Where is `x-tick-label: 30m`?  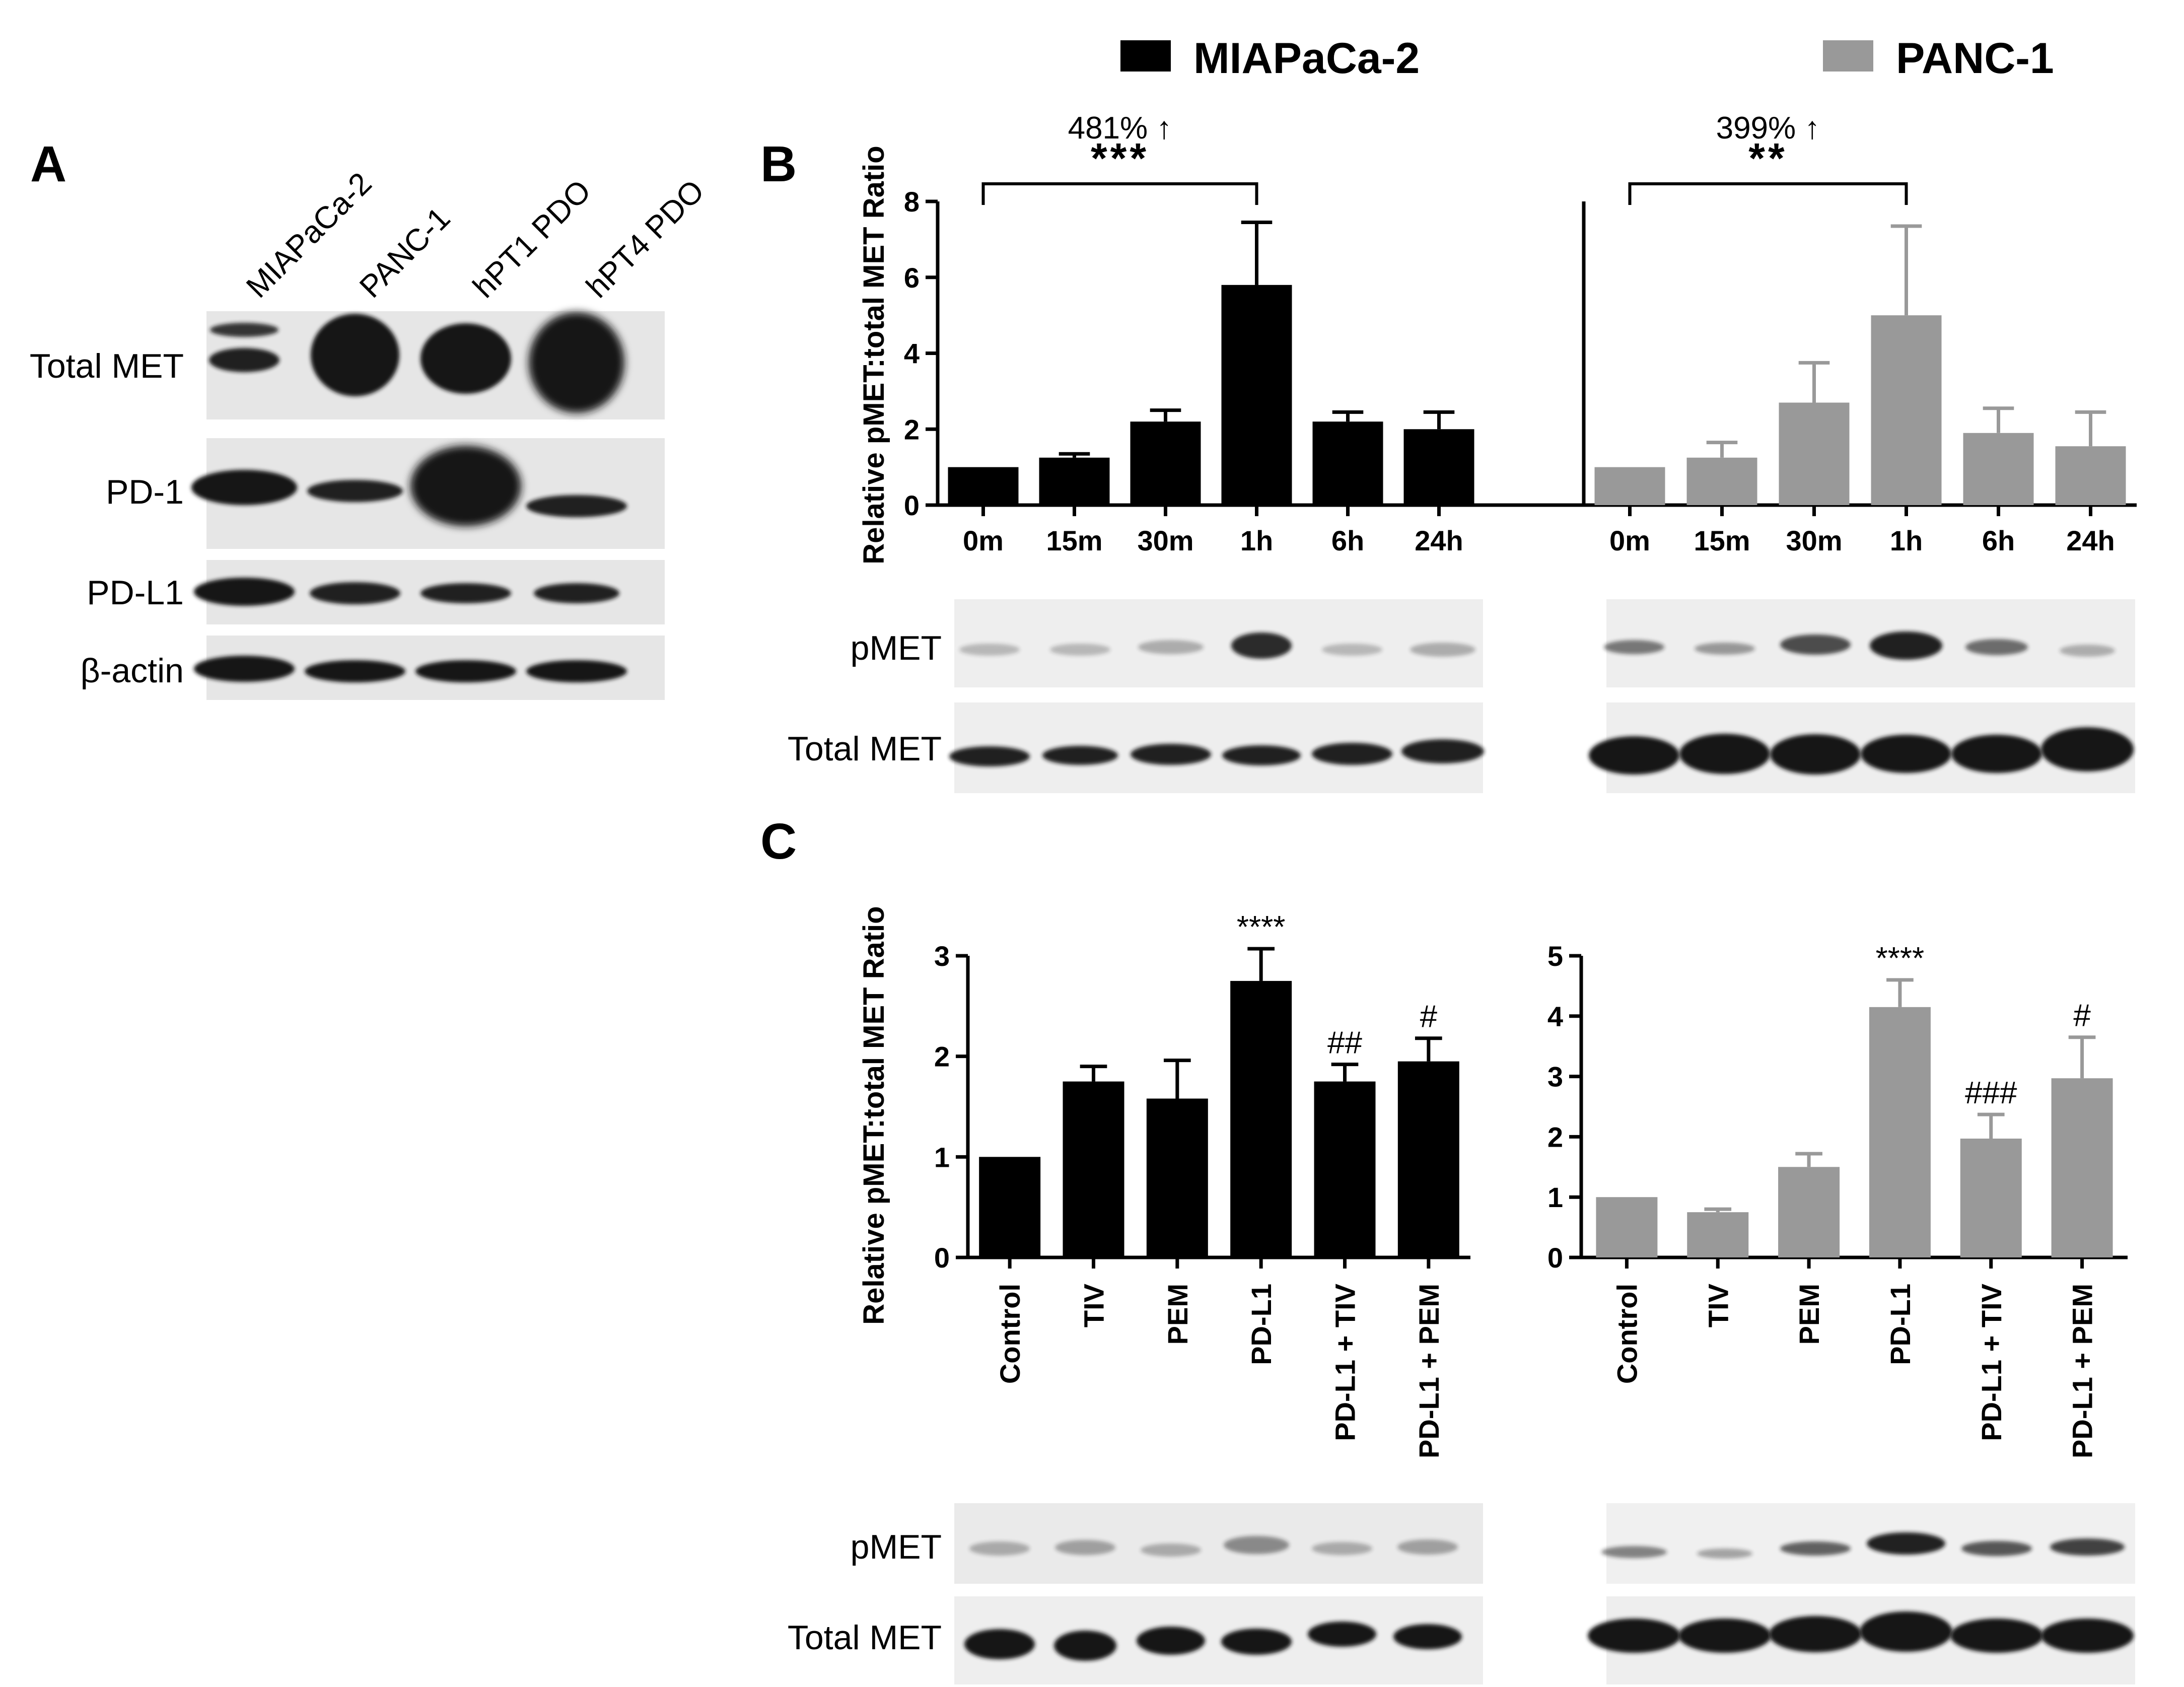
x-tick-label: 30m is located at coordinates (1814, 540).